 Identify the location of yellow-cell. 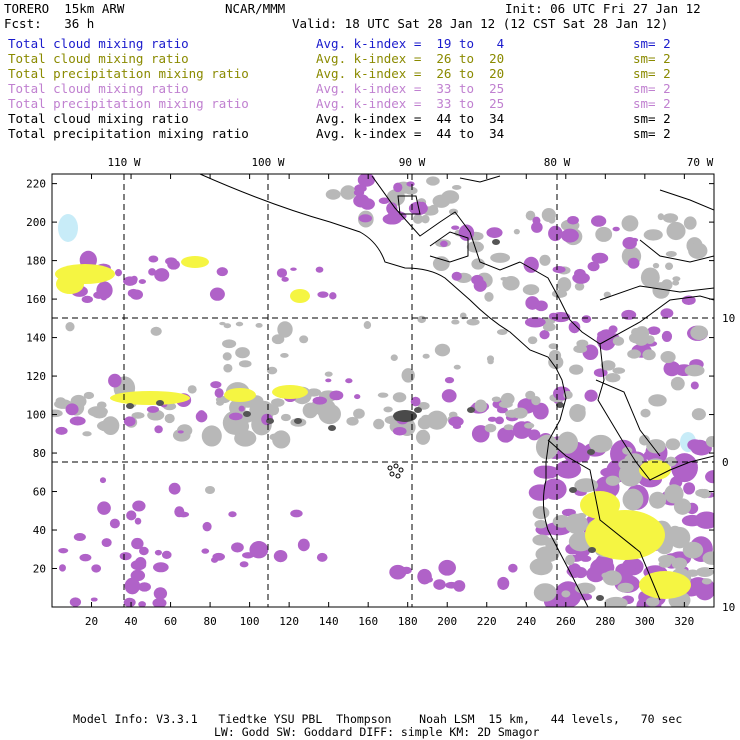
(600, 505).